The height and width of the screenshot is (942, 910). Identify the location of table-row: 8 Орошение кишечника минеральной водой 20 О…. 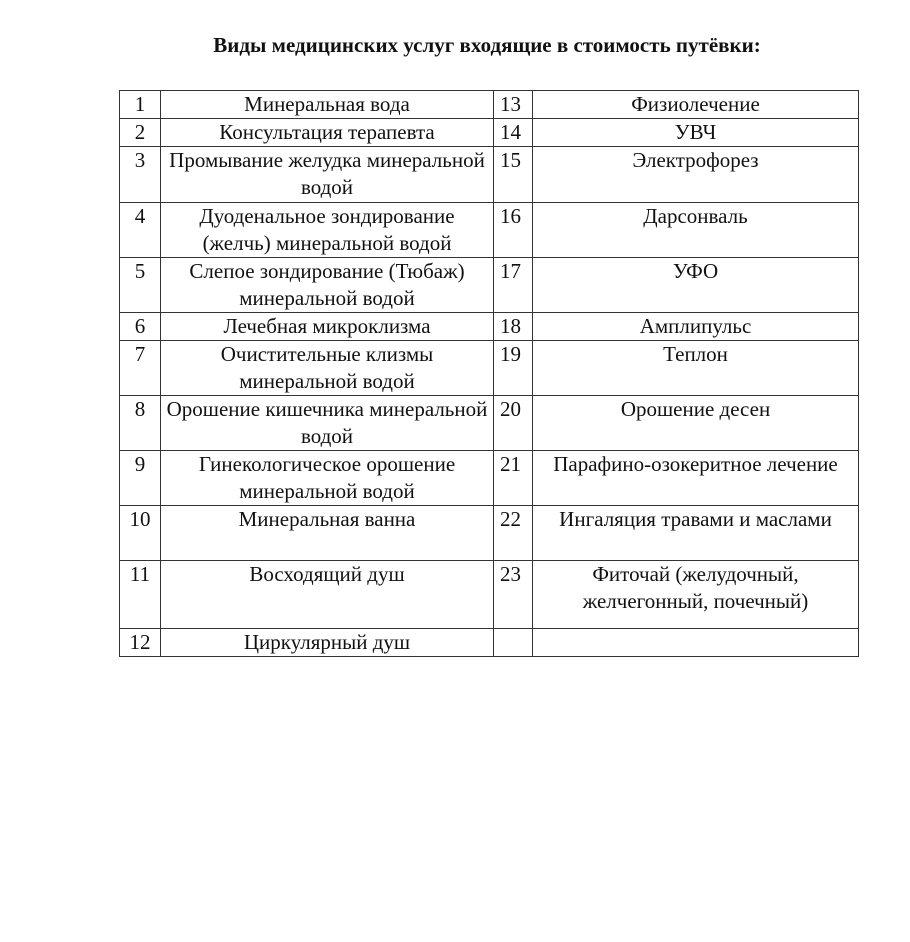
(489, 423).